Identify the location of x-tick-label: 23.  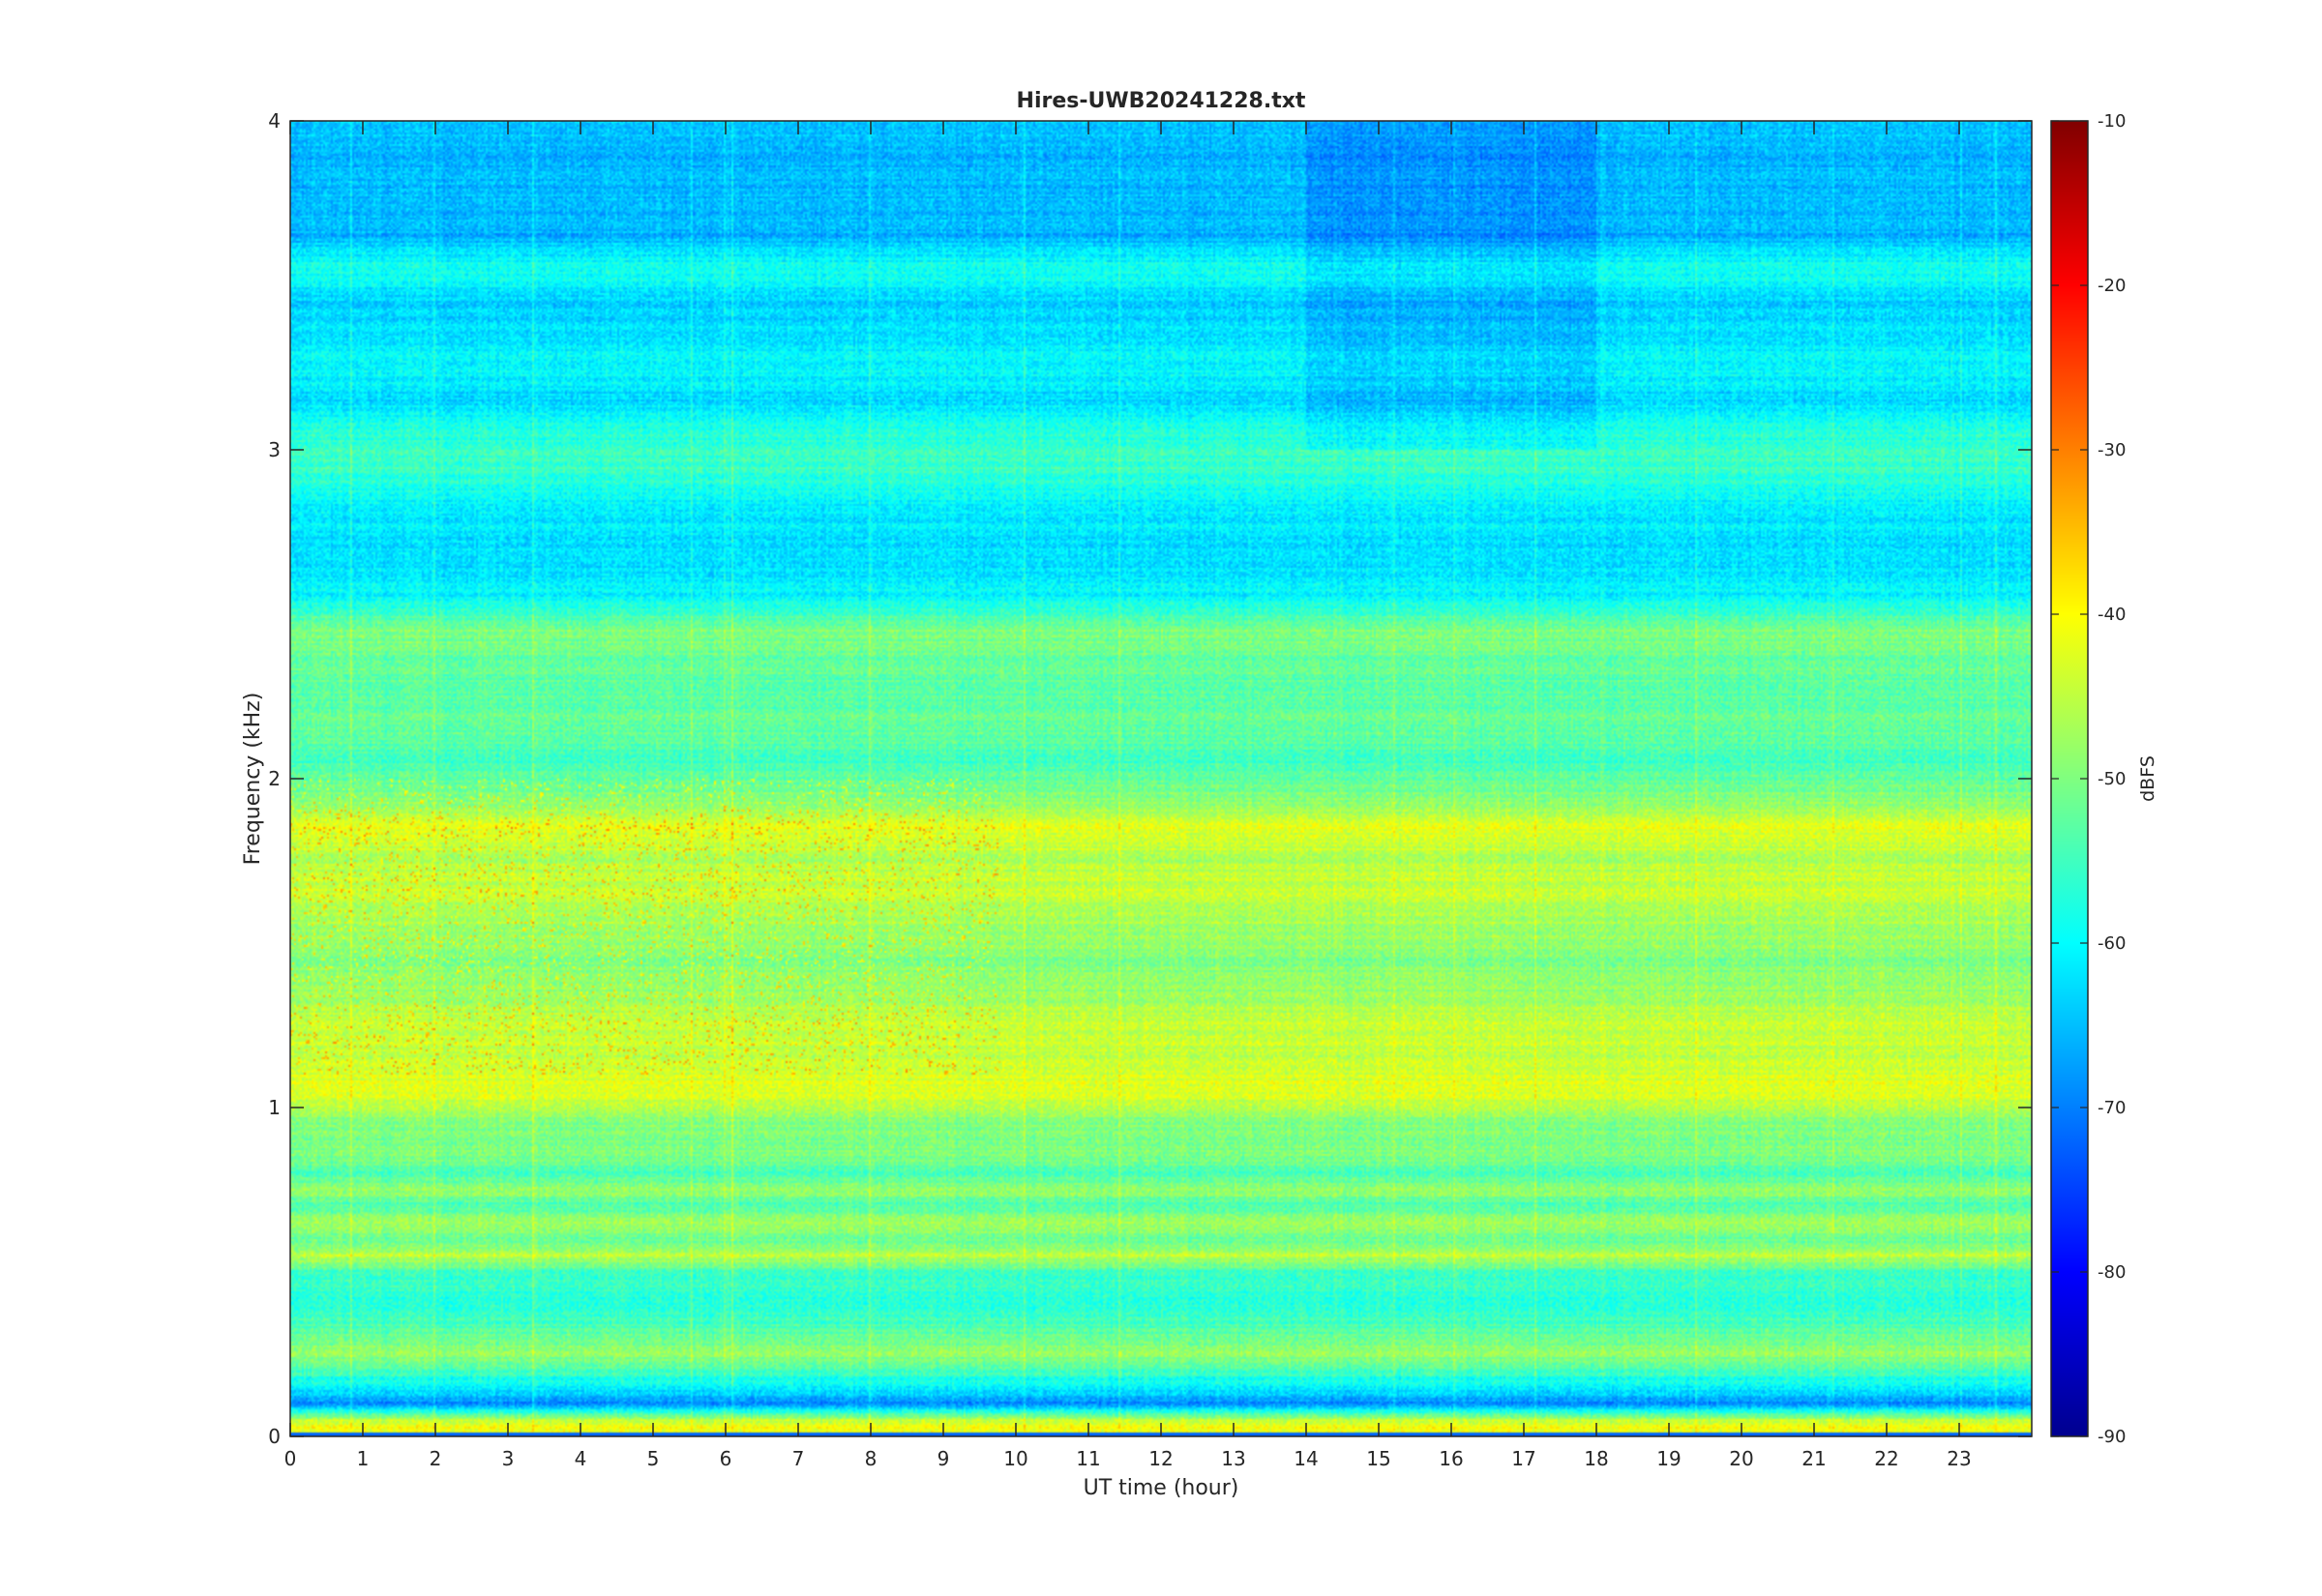
(1959, 1458).